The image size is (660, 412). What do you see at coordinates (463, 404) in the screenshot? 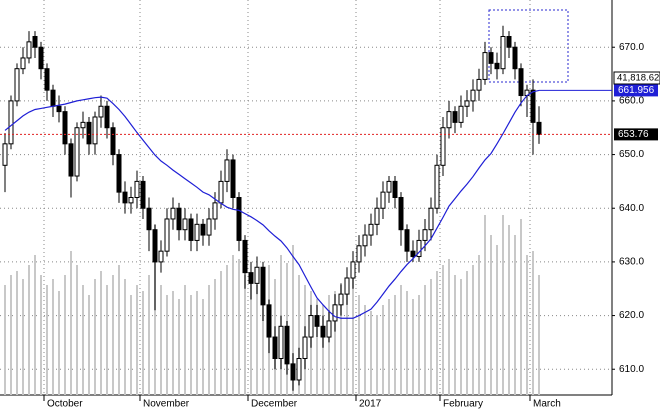
I see `x-tick-label: February` at bounding box center [463, 404].